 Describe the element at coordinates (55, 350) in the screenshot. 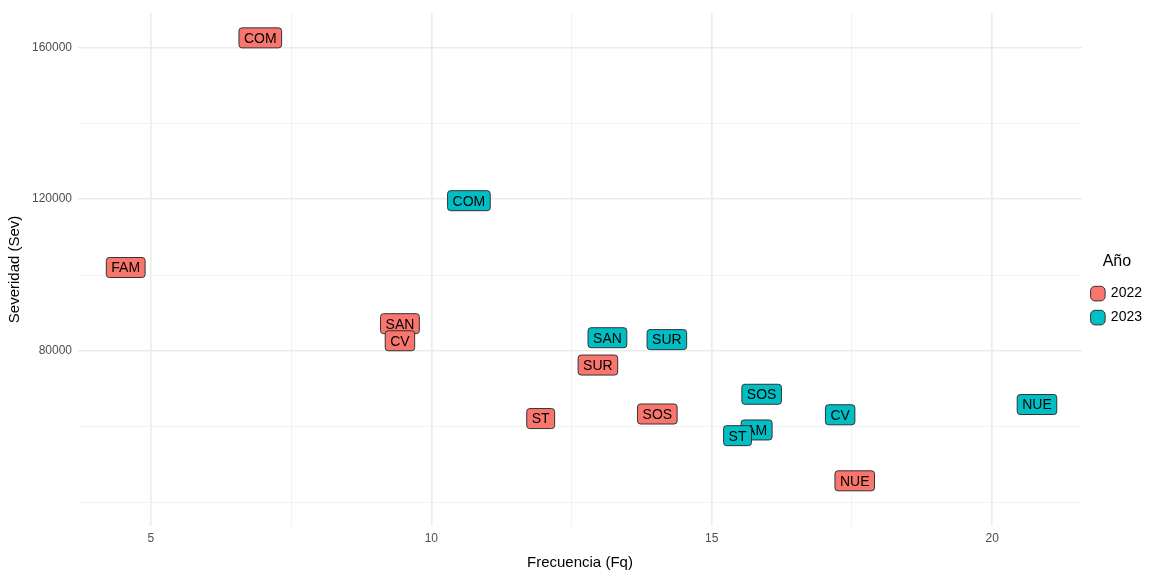

I see `y-tick-label: 80000` at that location.